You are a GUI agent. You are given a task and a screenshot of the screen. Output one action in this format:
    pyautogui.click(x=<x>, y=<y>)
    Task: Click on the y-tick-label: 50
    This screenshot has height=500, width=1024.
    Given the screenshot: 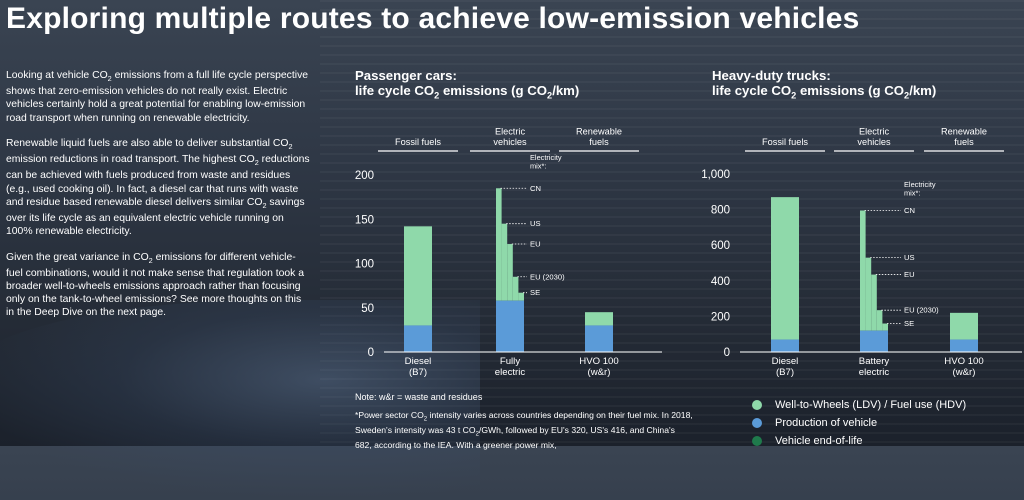 What is the action you would take?
    pyautogui.click(x=367, y=309)
    